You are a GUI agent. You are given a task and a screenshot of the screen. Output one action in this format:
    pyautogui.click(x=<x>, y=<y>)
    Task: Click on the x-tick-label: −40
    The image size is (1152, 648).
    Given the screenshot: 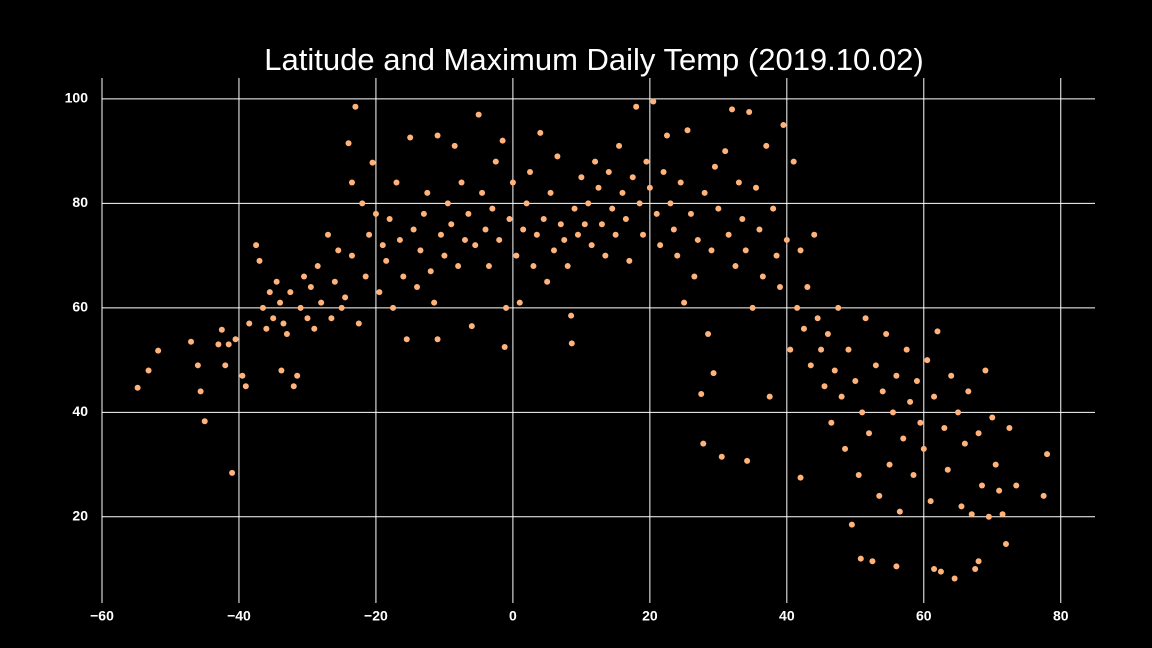 What is the action you would take?
    pyautogui.click(x=239, y=616)
    